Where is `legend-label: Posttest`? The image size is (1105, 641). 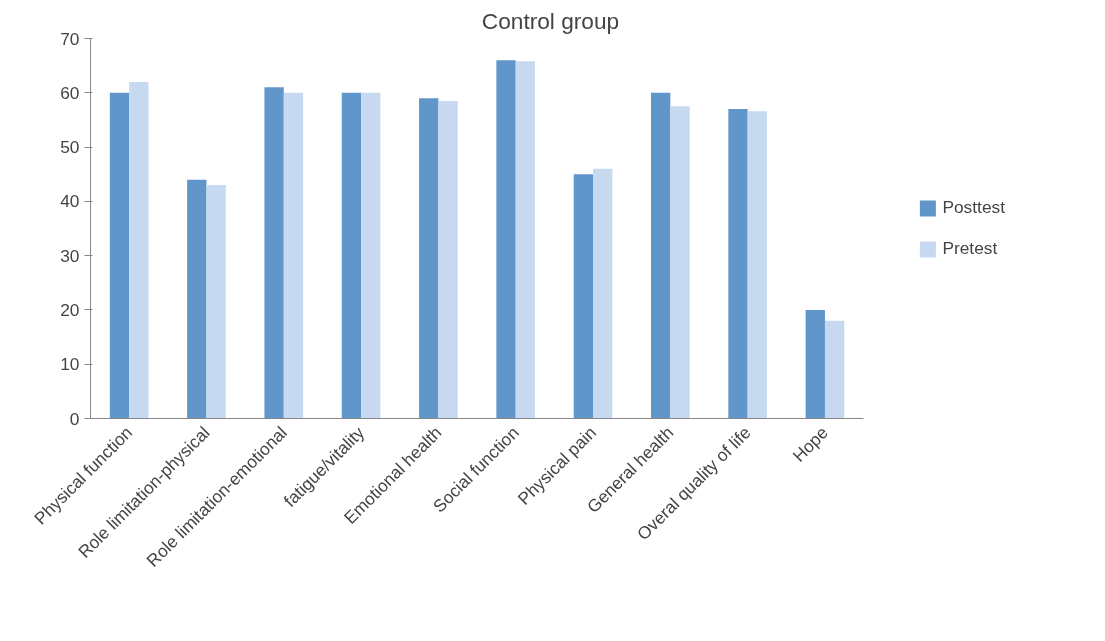 legend-label: Posttest is located at coordinates (973, 207).